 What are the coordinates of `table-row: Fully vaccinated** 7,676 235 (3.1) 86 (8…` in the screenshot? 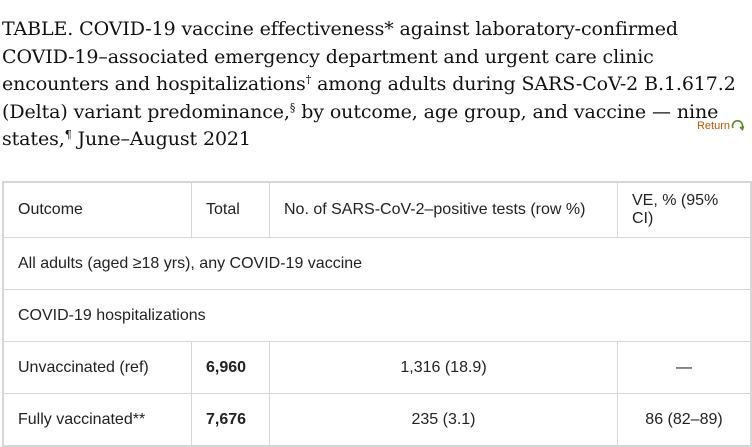 It's located at (377, 419).